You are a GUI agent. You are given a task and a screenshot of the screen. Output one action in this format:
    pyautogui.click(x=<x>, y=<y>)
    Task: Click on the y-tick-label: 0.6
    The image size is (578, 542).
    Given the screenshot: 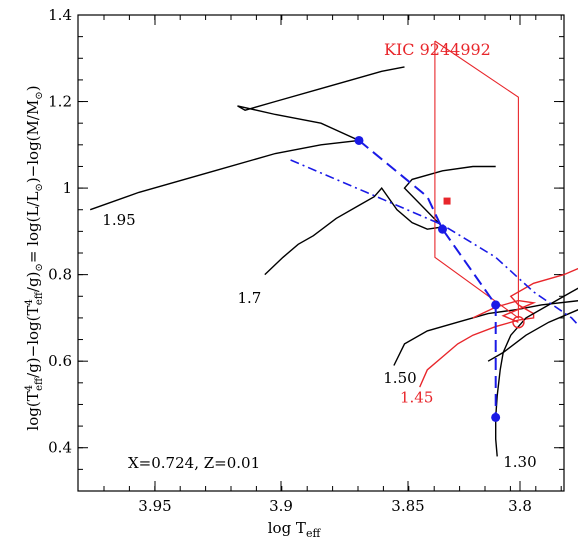 What is the action you would take?
    pyautogui.click(x=60, y=361)
    